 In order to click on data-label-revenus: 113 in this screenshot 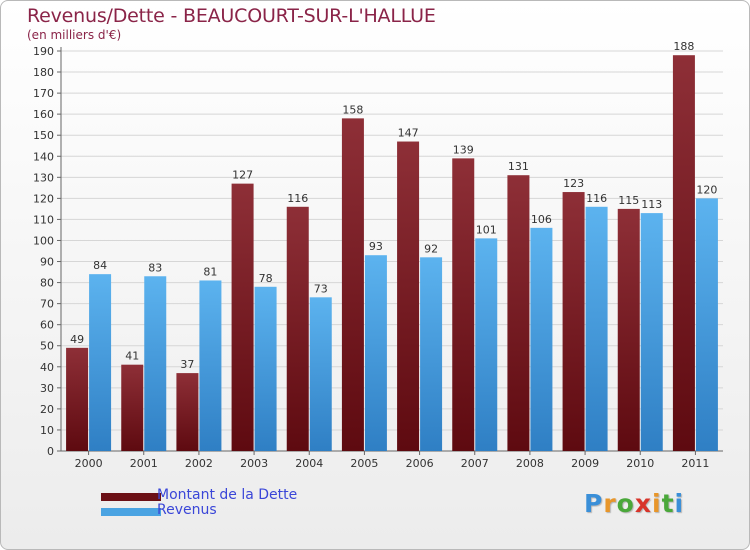, I will do `click(651, 204)`.